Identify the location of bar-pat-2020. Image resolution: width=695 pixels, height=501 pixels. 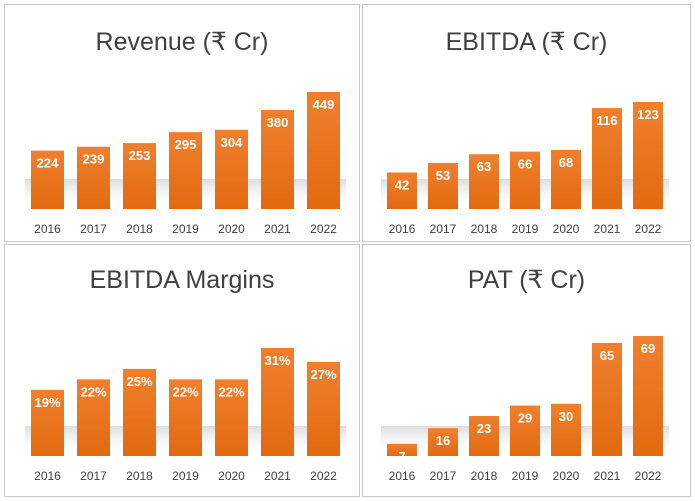
(566, 429).